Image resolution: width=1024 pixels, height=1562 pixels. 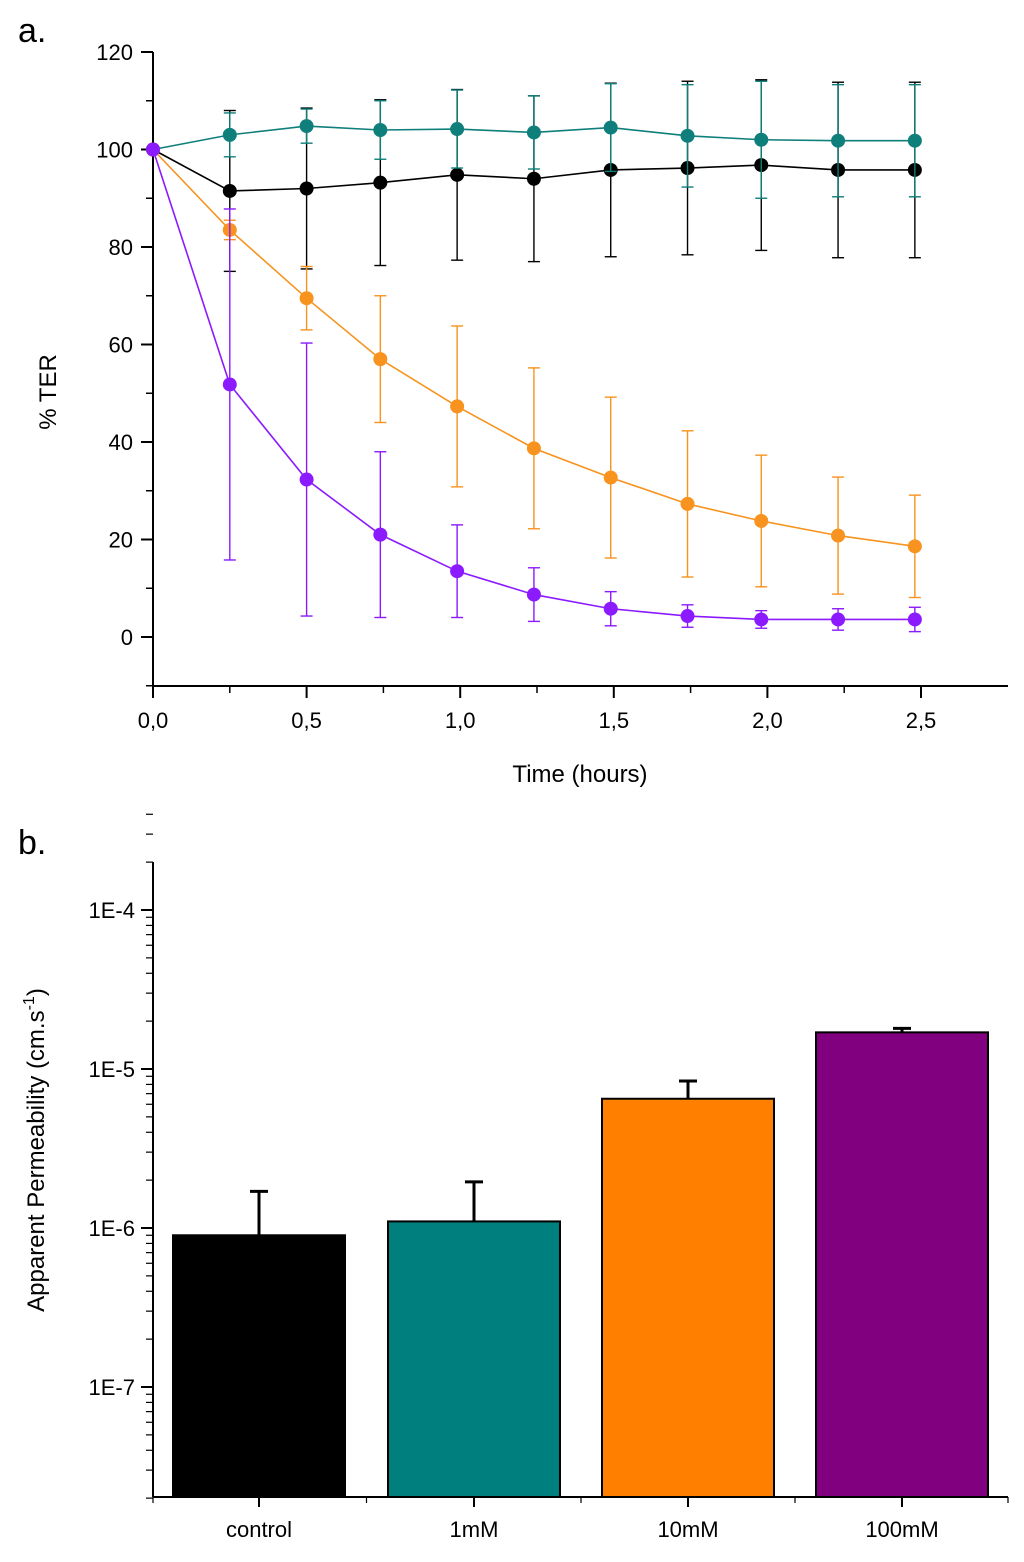 What do you see at coordinates (121, 1156) in the screenshot?
I see `panel-b-y-ticks: 1E-7 1E-6 1E-5 1E-4` at bounding box center [121, 1156].